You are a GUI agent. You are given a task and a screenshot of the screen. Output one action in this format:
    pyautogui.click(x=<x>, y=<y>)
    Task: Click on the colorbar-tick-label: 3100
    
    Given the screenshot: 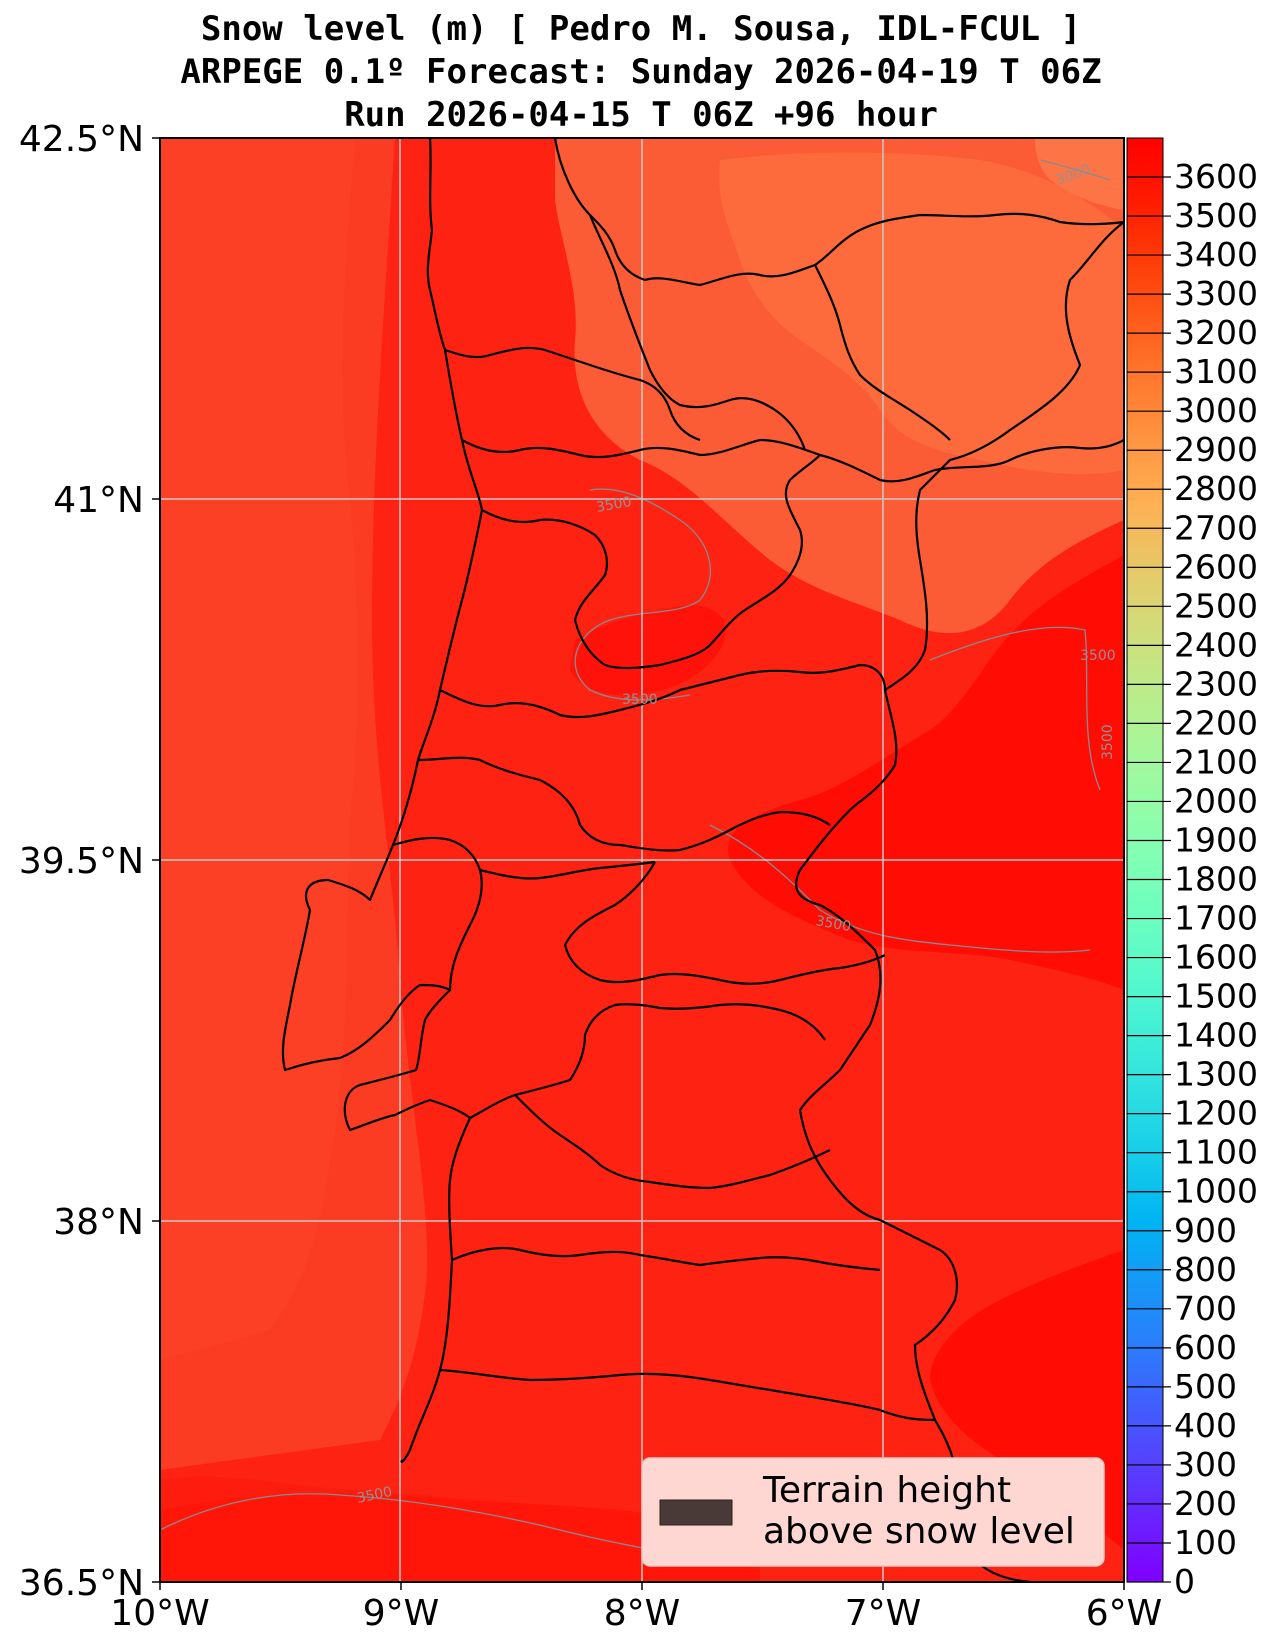 What is the action you would take?
    pyautogui.click(x=1216, y=371)
    